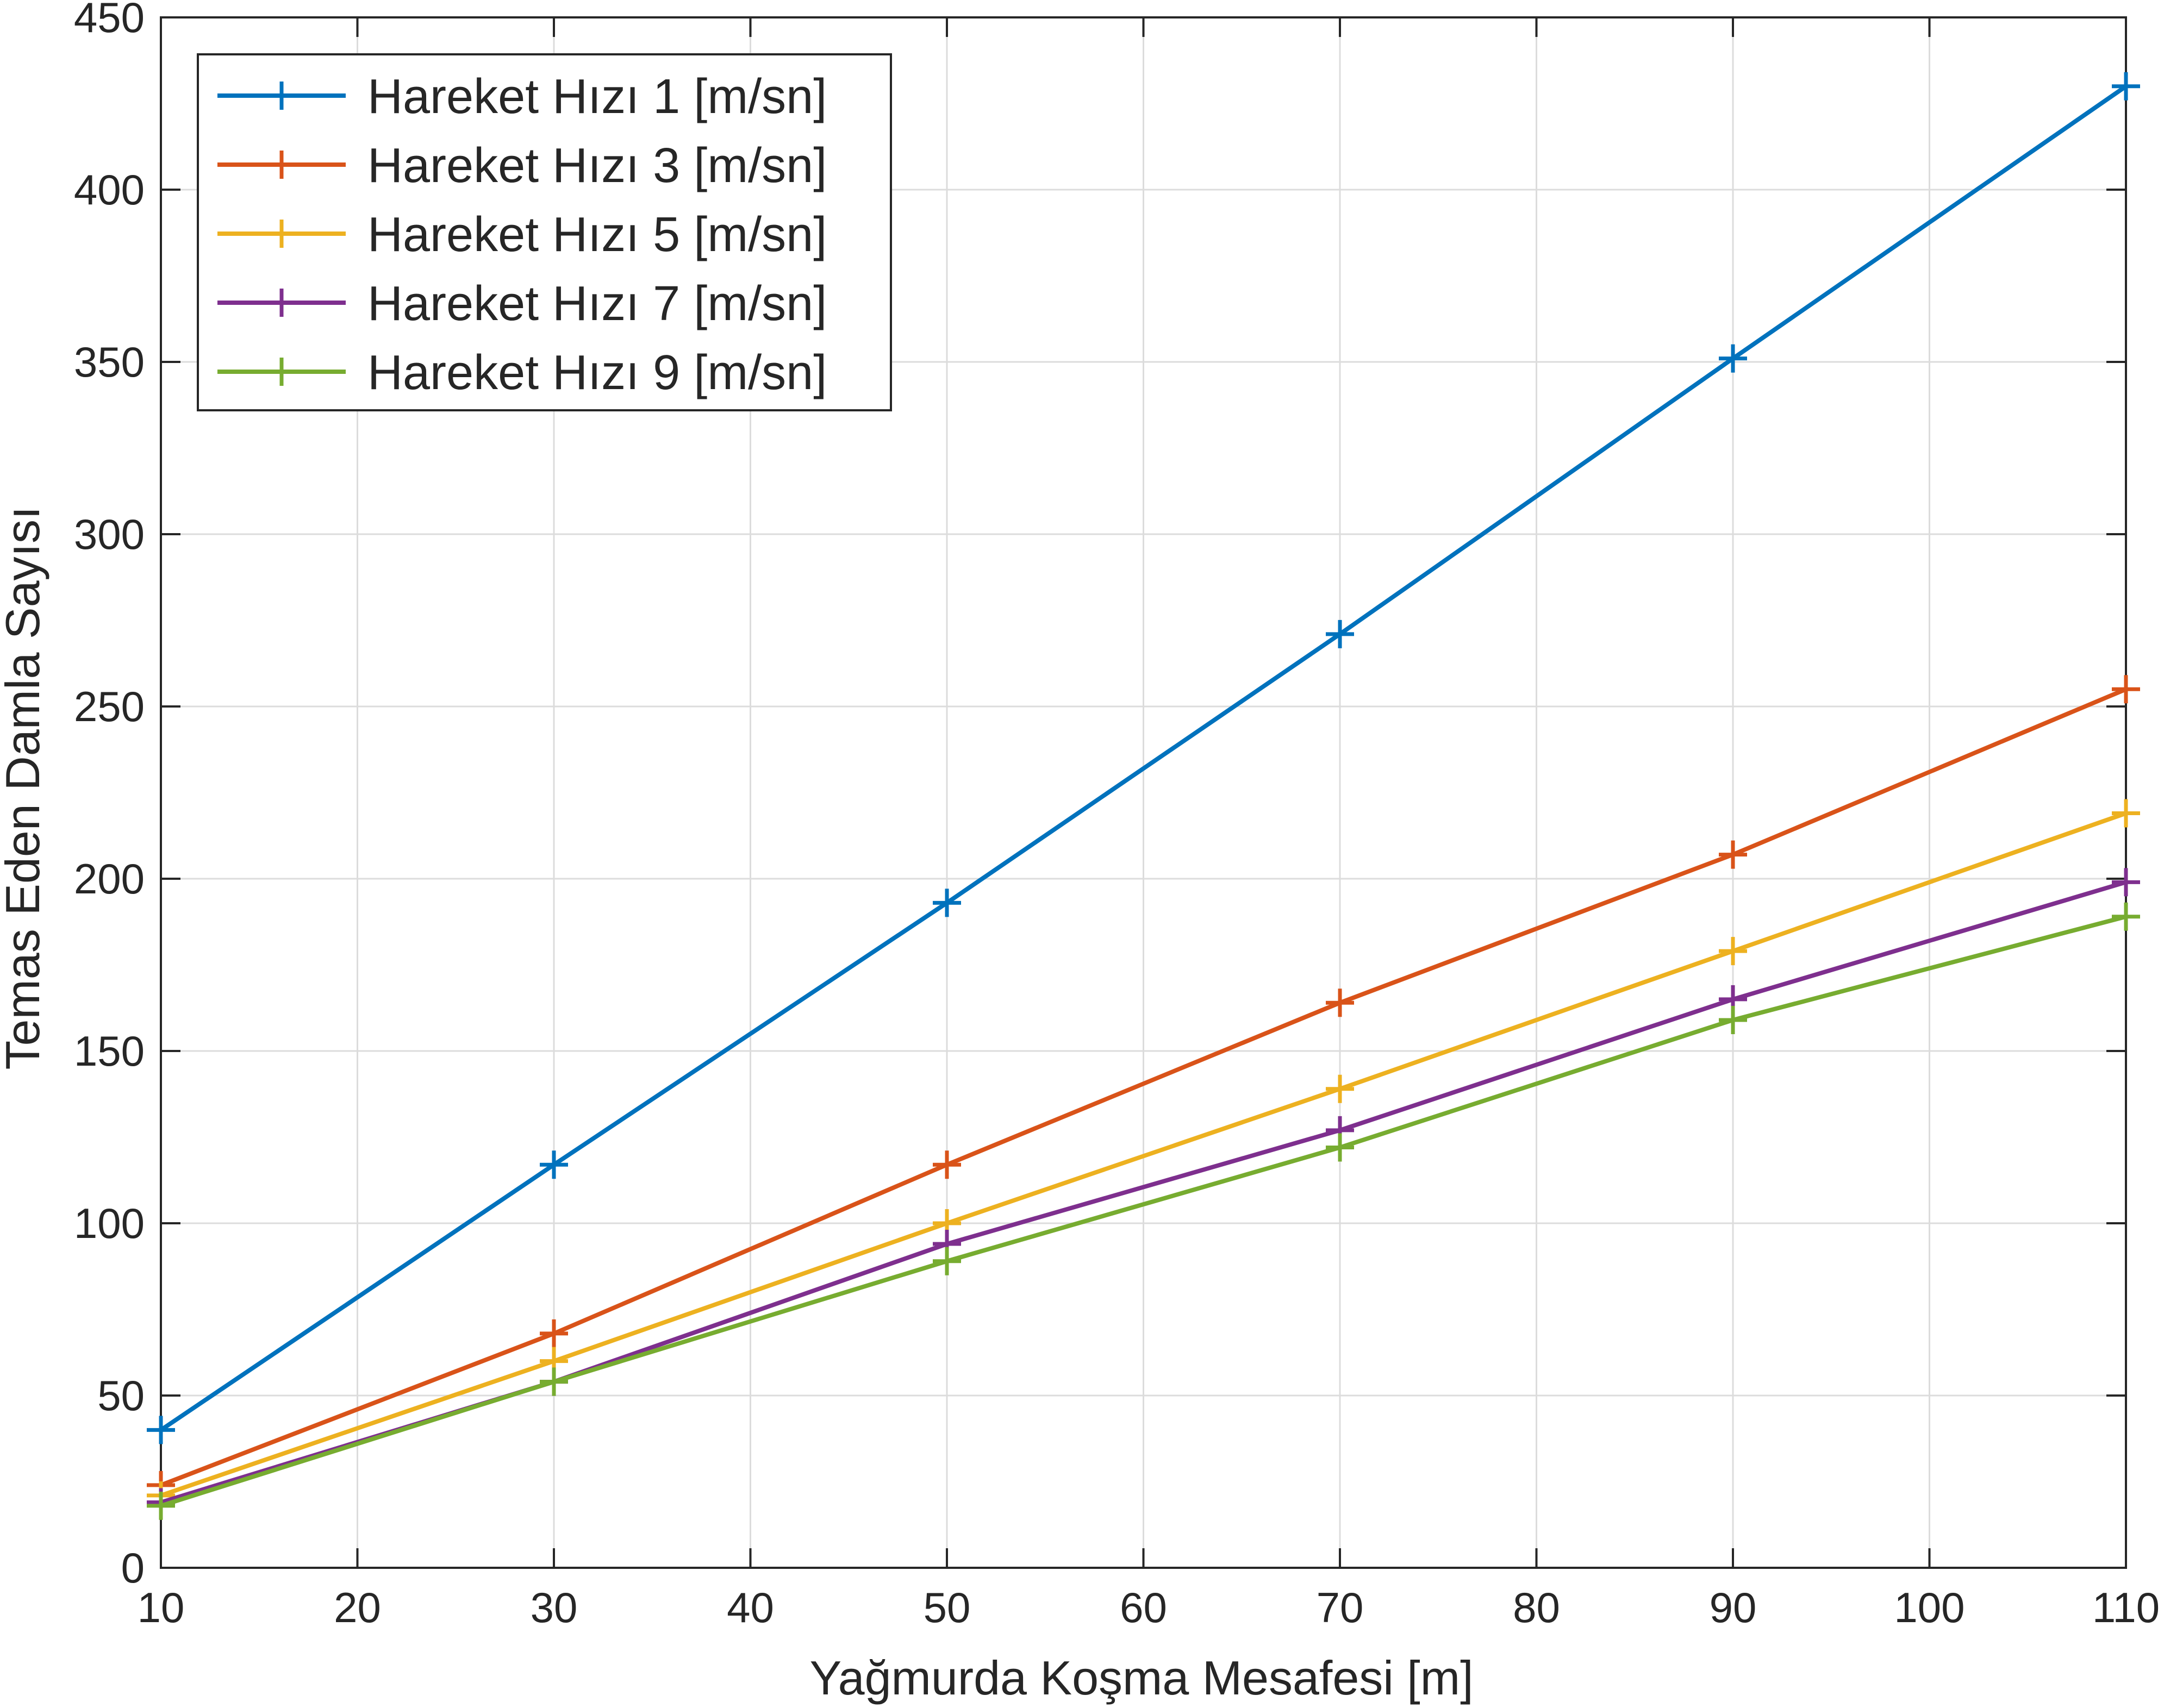 This screenshot has width=2164, height=1708. I want to click on x-tick-label: 70, so click(1340, 1607).